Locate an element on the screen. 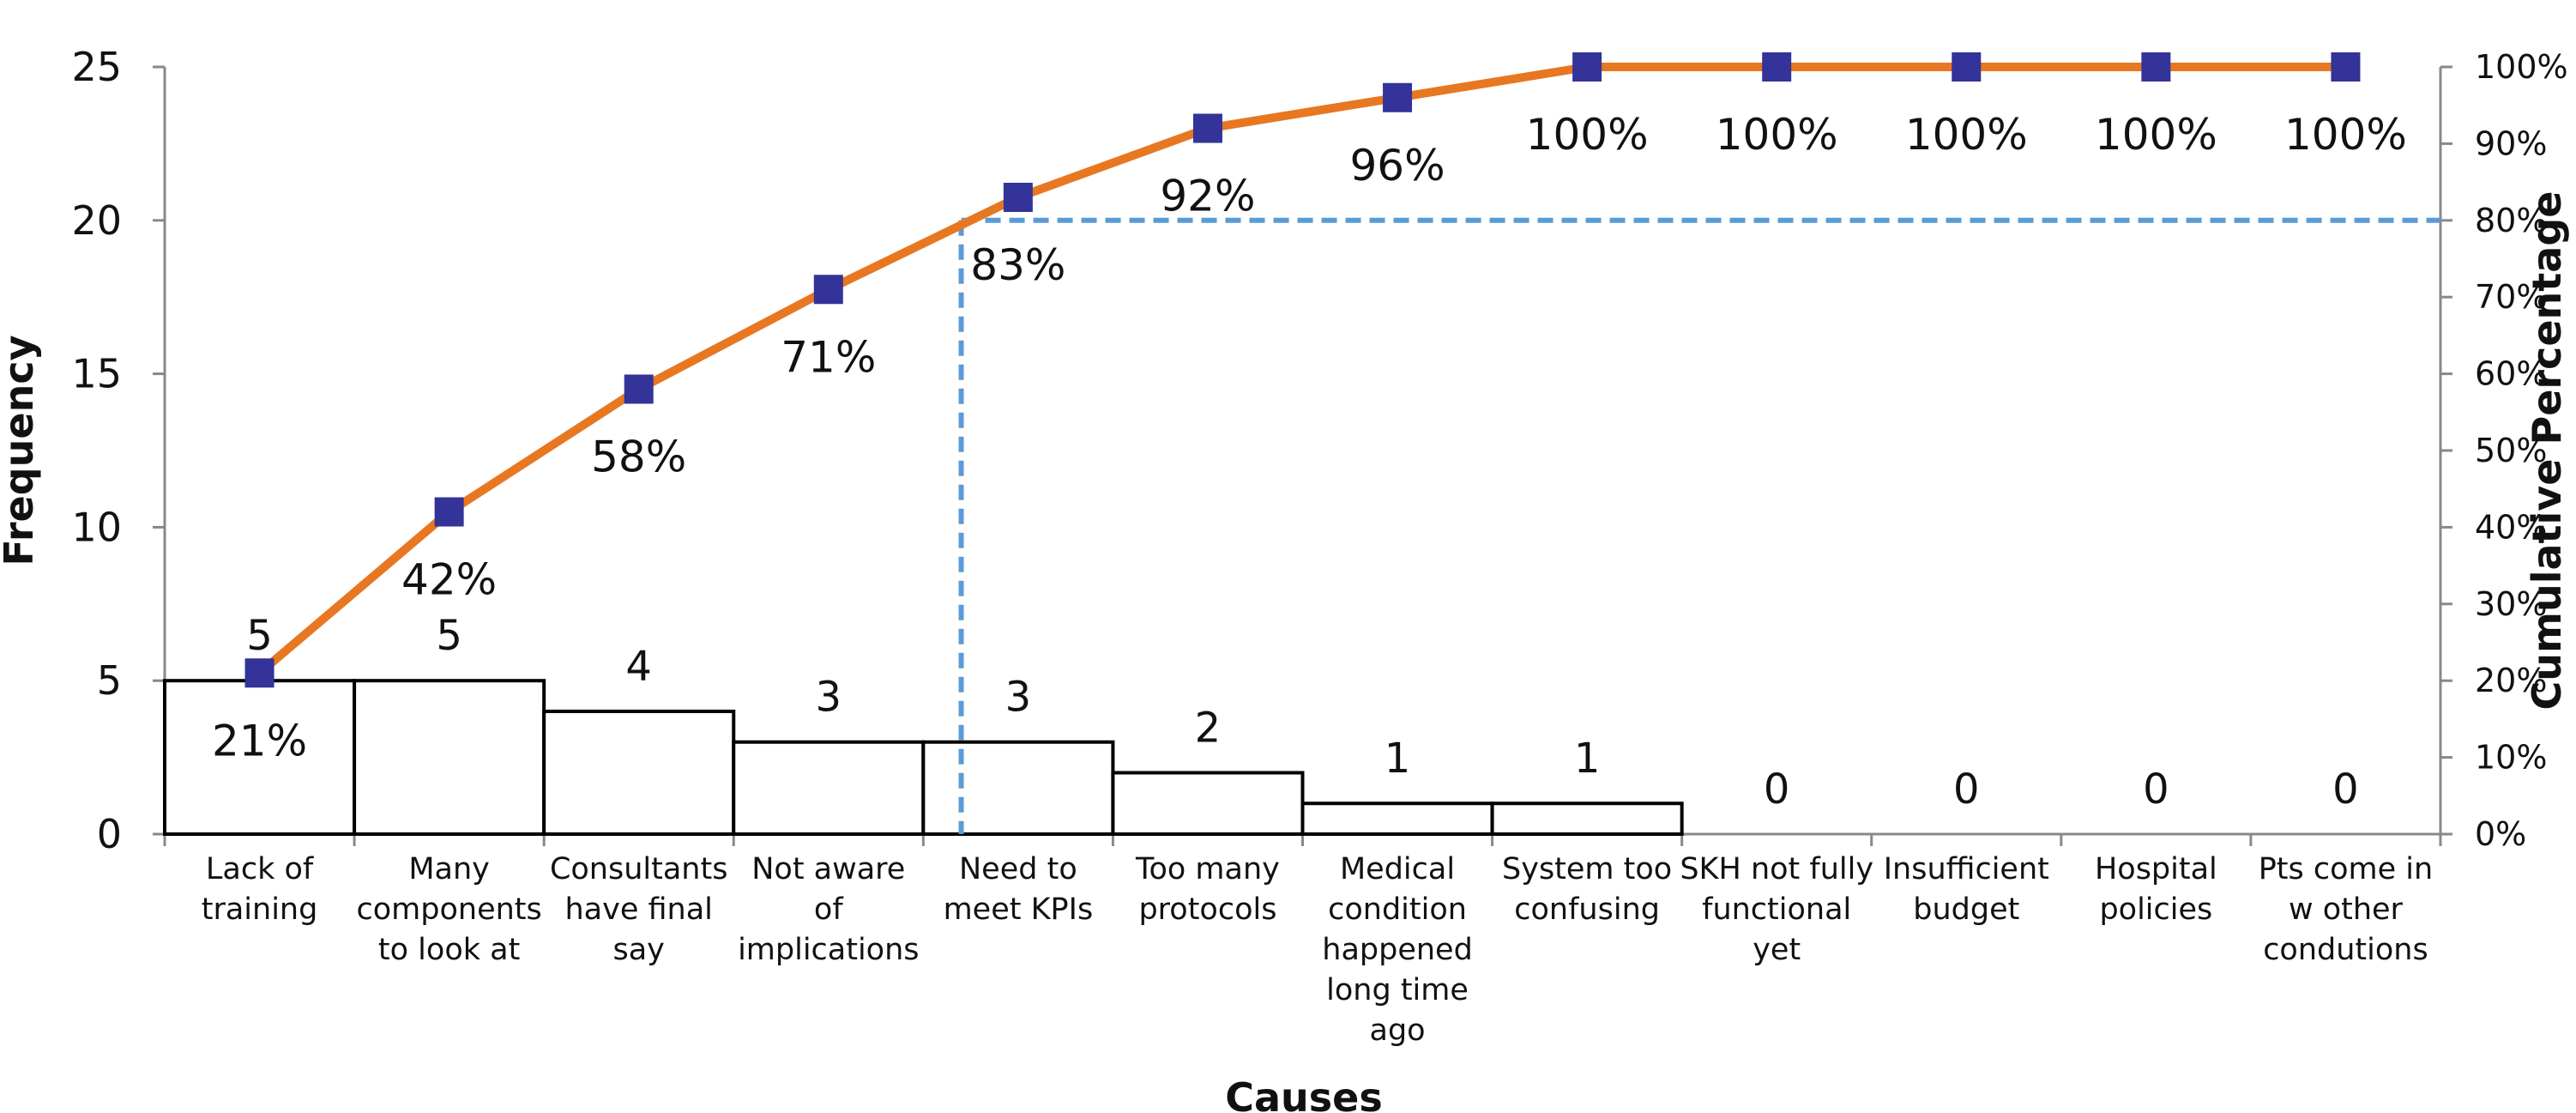  y2-tick-label: 60% is located at coordinates (2511, 374).